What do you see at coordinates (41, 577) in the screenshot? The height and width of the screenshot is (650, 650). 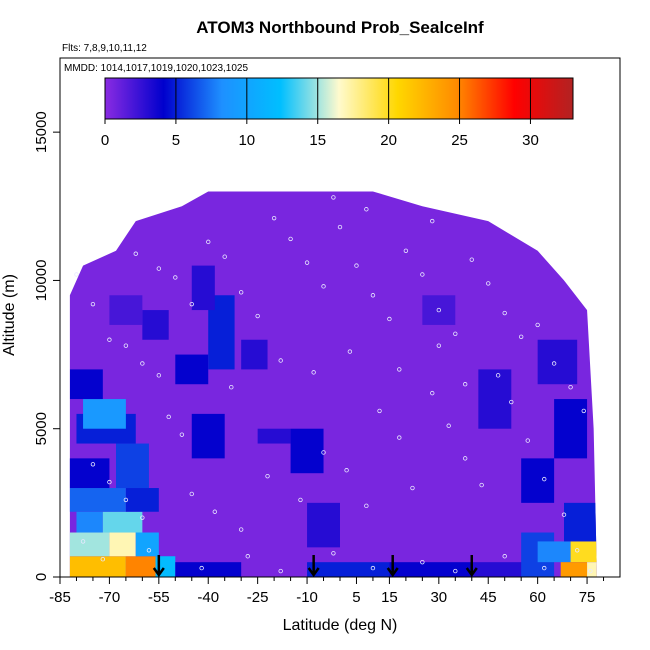 I see `y-tick-label: 0` at bounding box center [41, 577].